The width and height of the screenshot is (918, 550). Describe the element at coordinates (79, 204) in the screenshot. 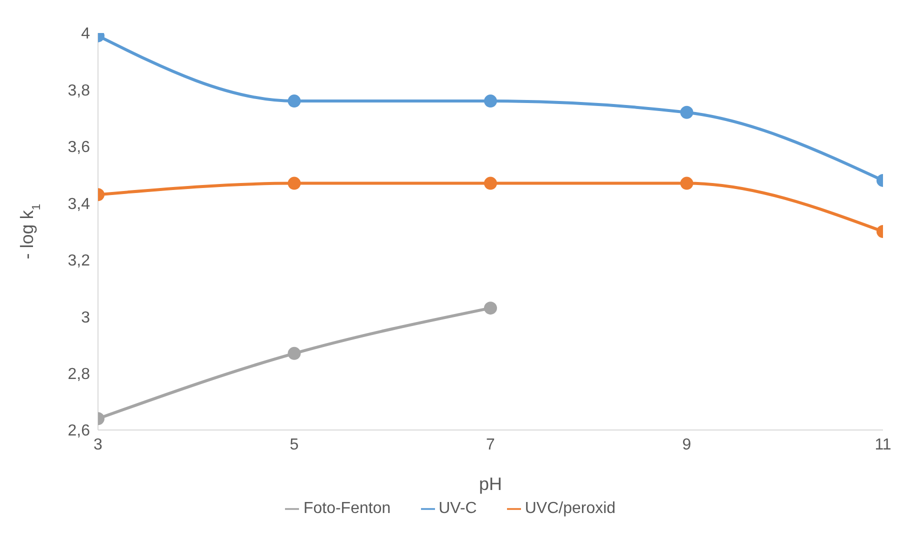

I see `y-tick-label: 3,4` at that location.